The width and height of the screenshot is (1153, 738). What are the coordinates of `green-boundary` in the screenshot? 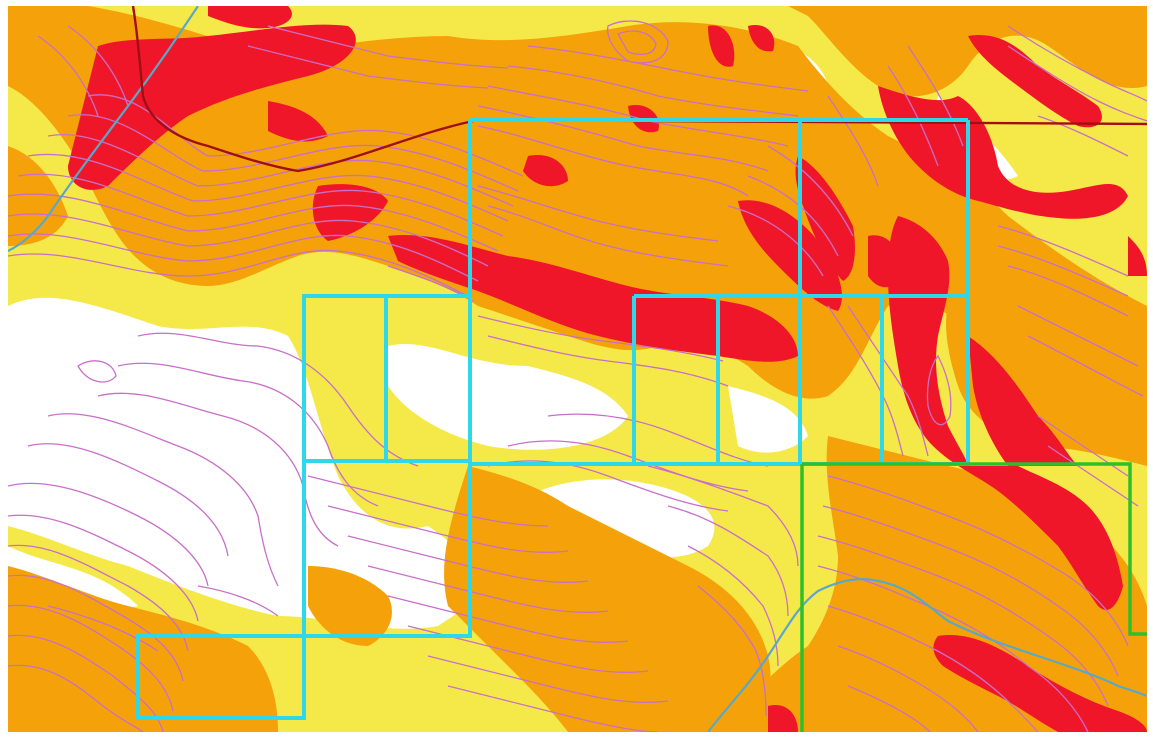 It's located at (973, 597).